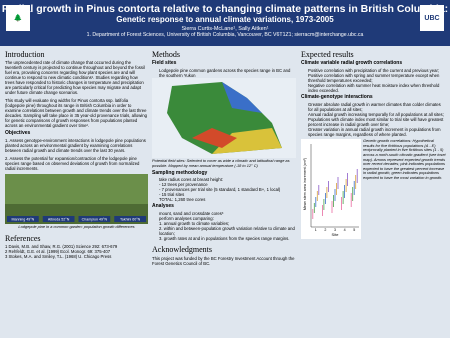 Image resolution: width=450 pixels, height=338 pixels. I want to click on heading: Analyses, so click(163, 206).